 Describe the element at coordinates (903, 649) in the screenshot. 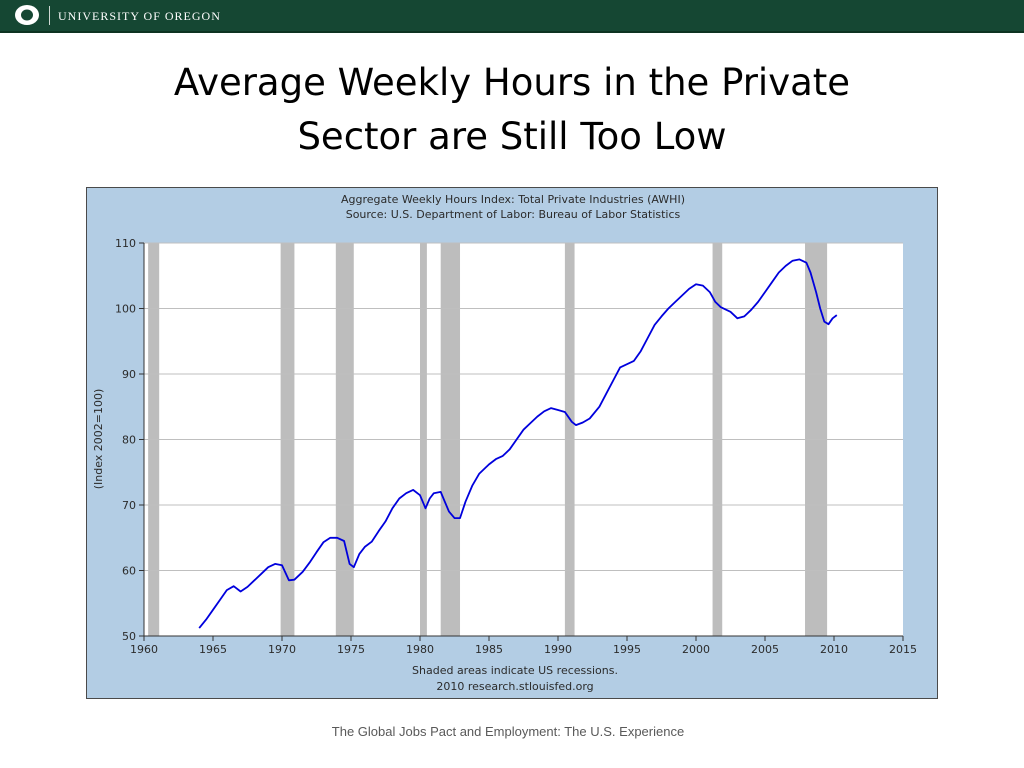

I see `x-tick-label-2015: 2015` at that location.